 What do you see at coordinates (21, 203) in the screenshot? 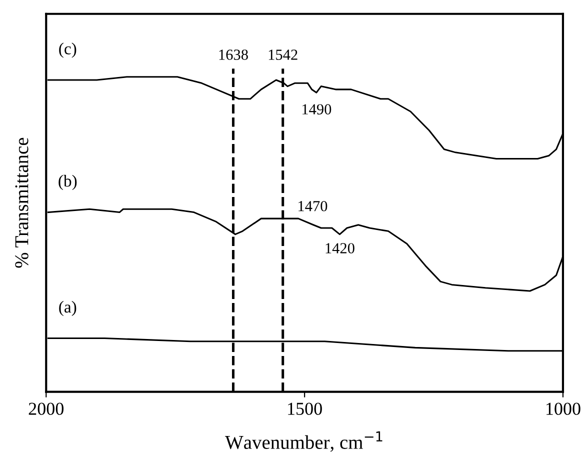
I see `y-axis-title: % Transmittance` at bounding box center [21, 203].